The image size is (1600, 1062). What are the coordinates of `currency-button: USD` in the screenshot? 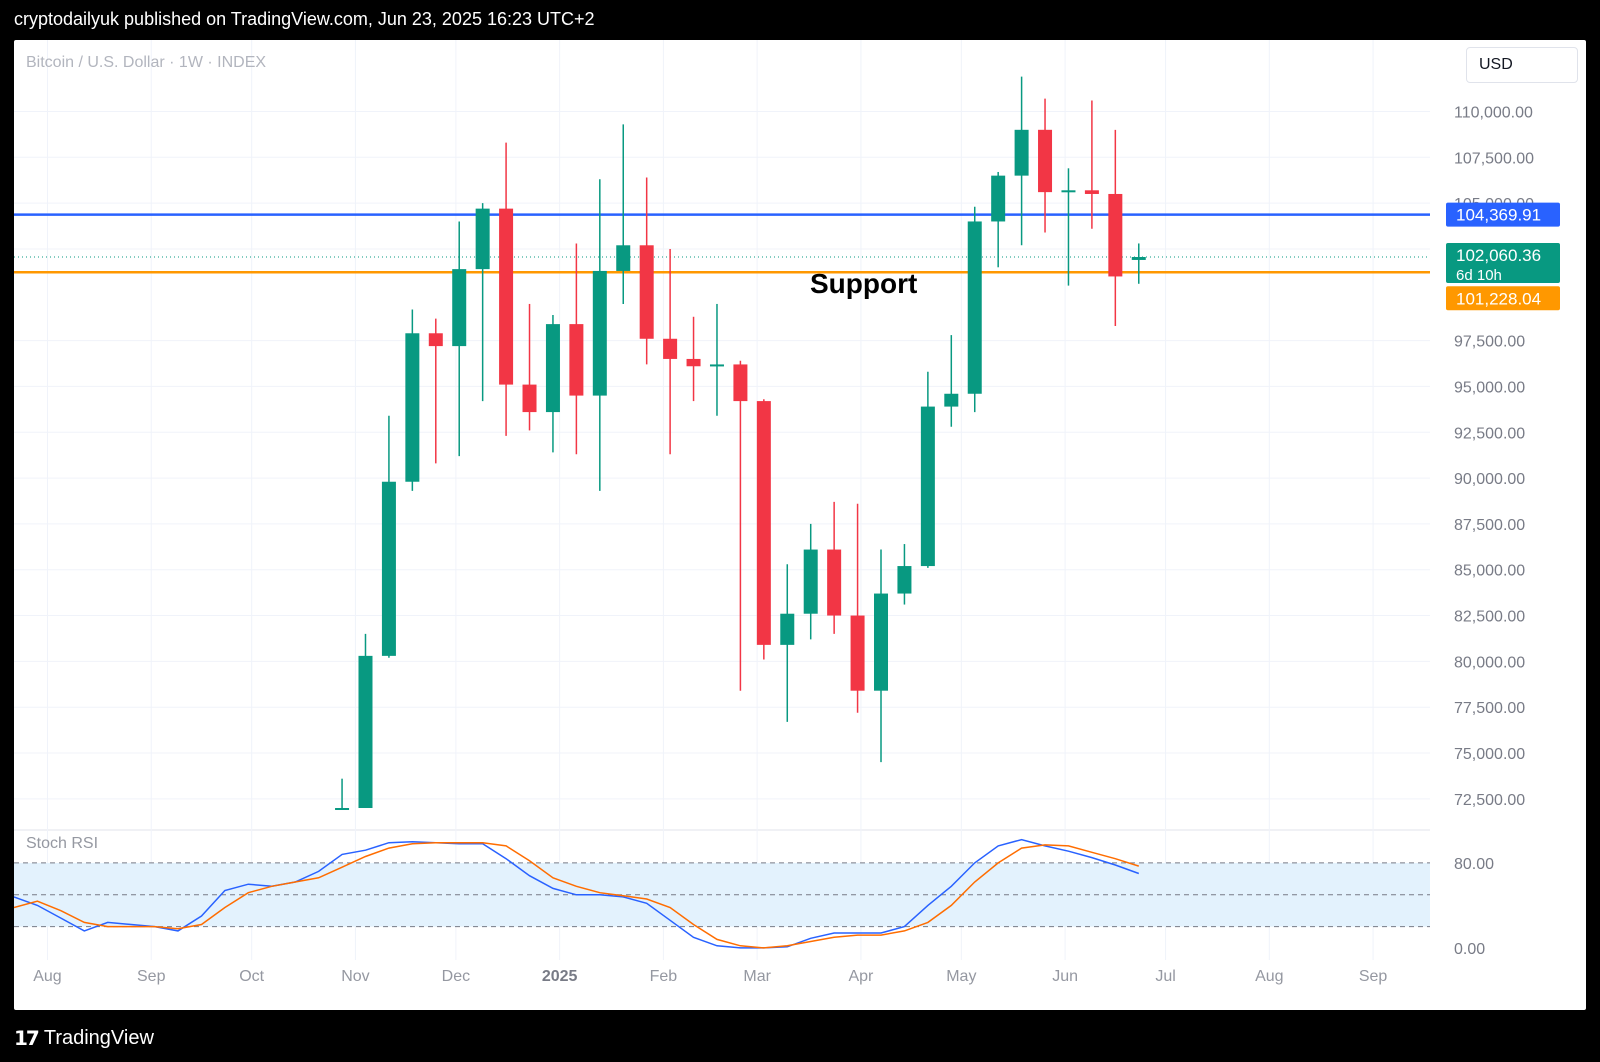 It's located at (1522, 65).